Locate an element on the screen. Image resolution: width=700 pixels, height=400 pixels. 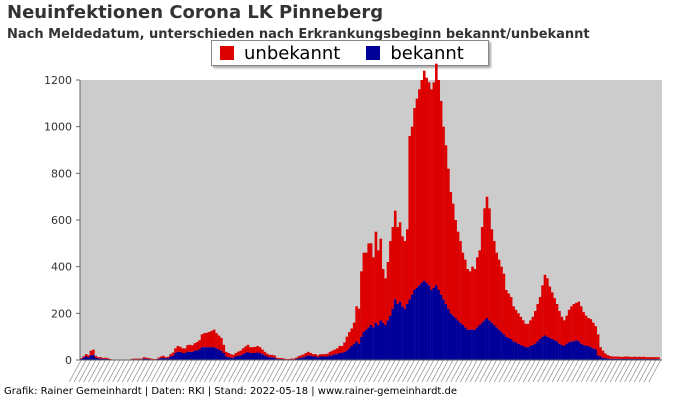
legend-swatch-bekannt is located at coordinates (373, 53).